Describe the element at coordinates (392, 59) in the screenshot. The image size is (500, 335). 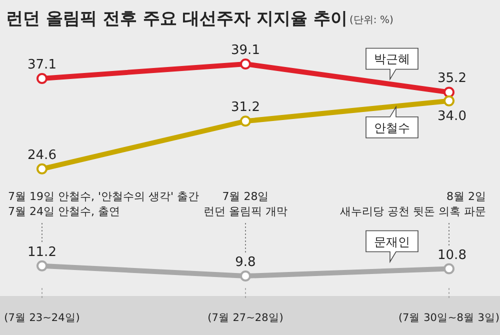
I see `series-label: 박근혜` at that location.